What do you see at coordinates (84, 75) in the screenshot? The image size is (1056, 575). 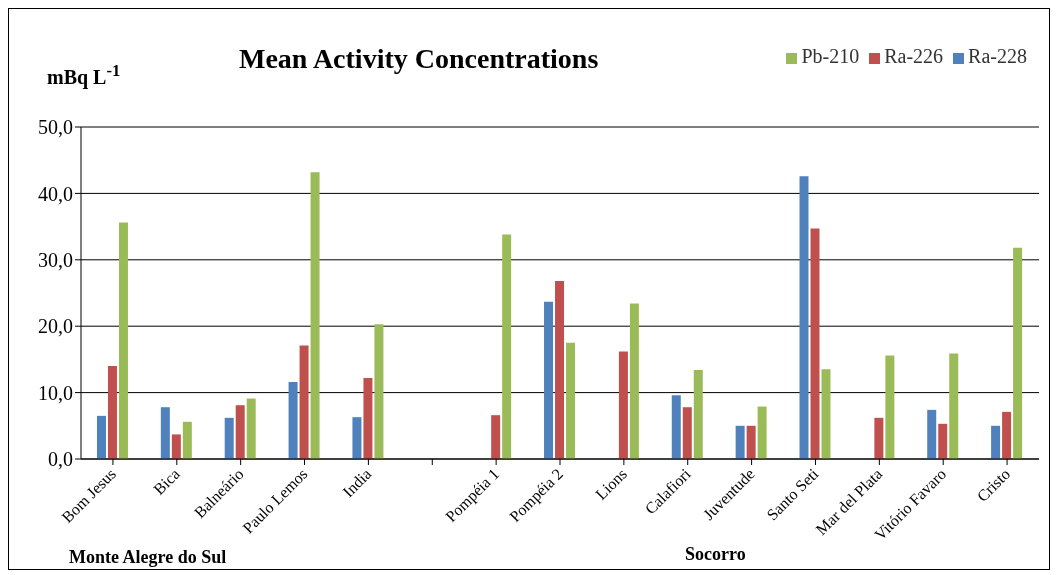 I see `y-axis-title: mBq L$^{-1}$` at bounding box center [84, 75].